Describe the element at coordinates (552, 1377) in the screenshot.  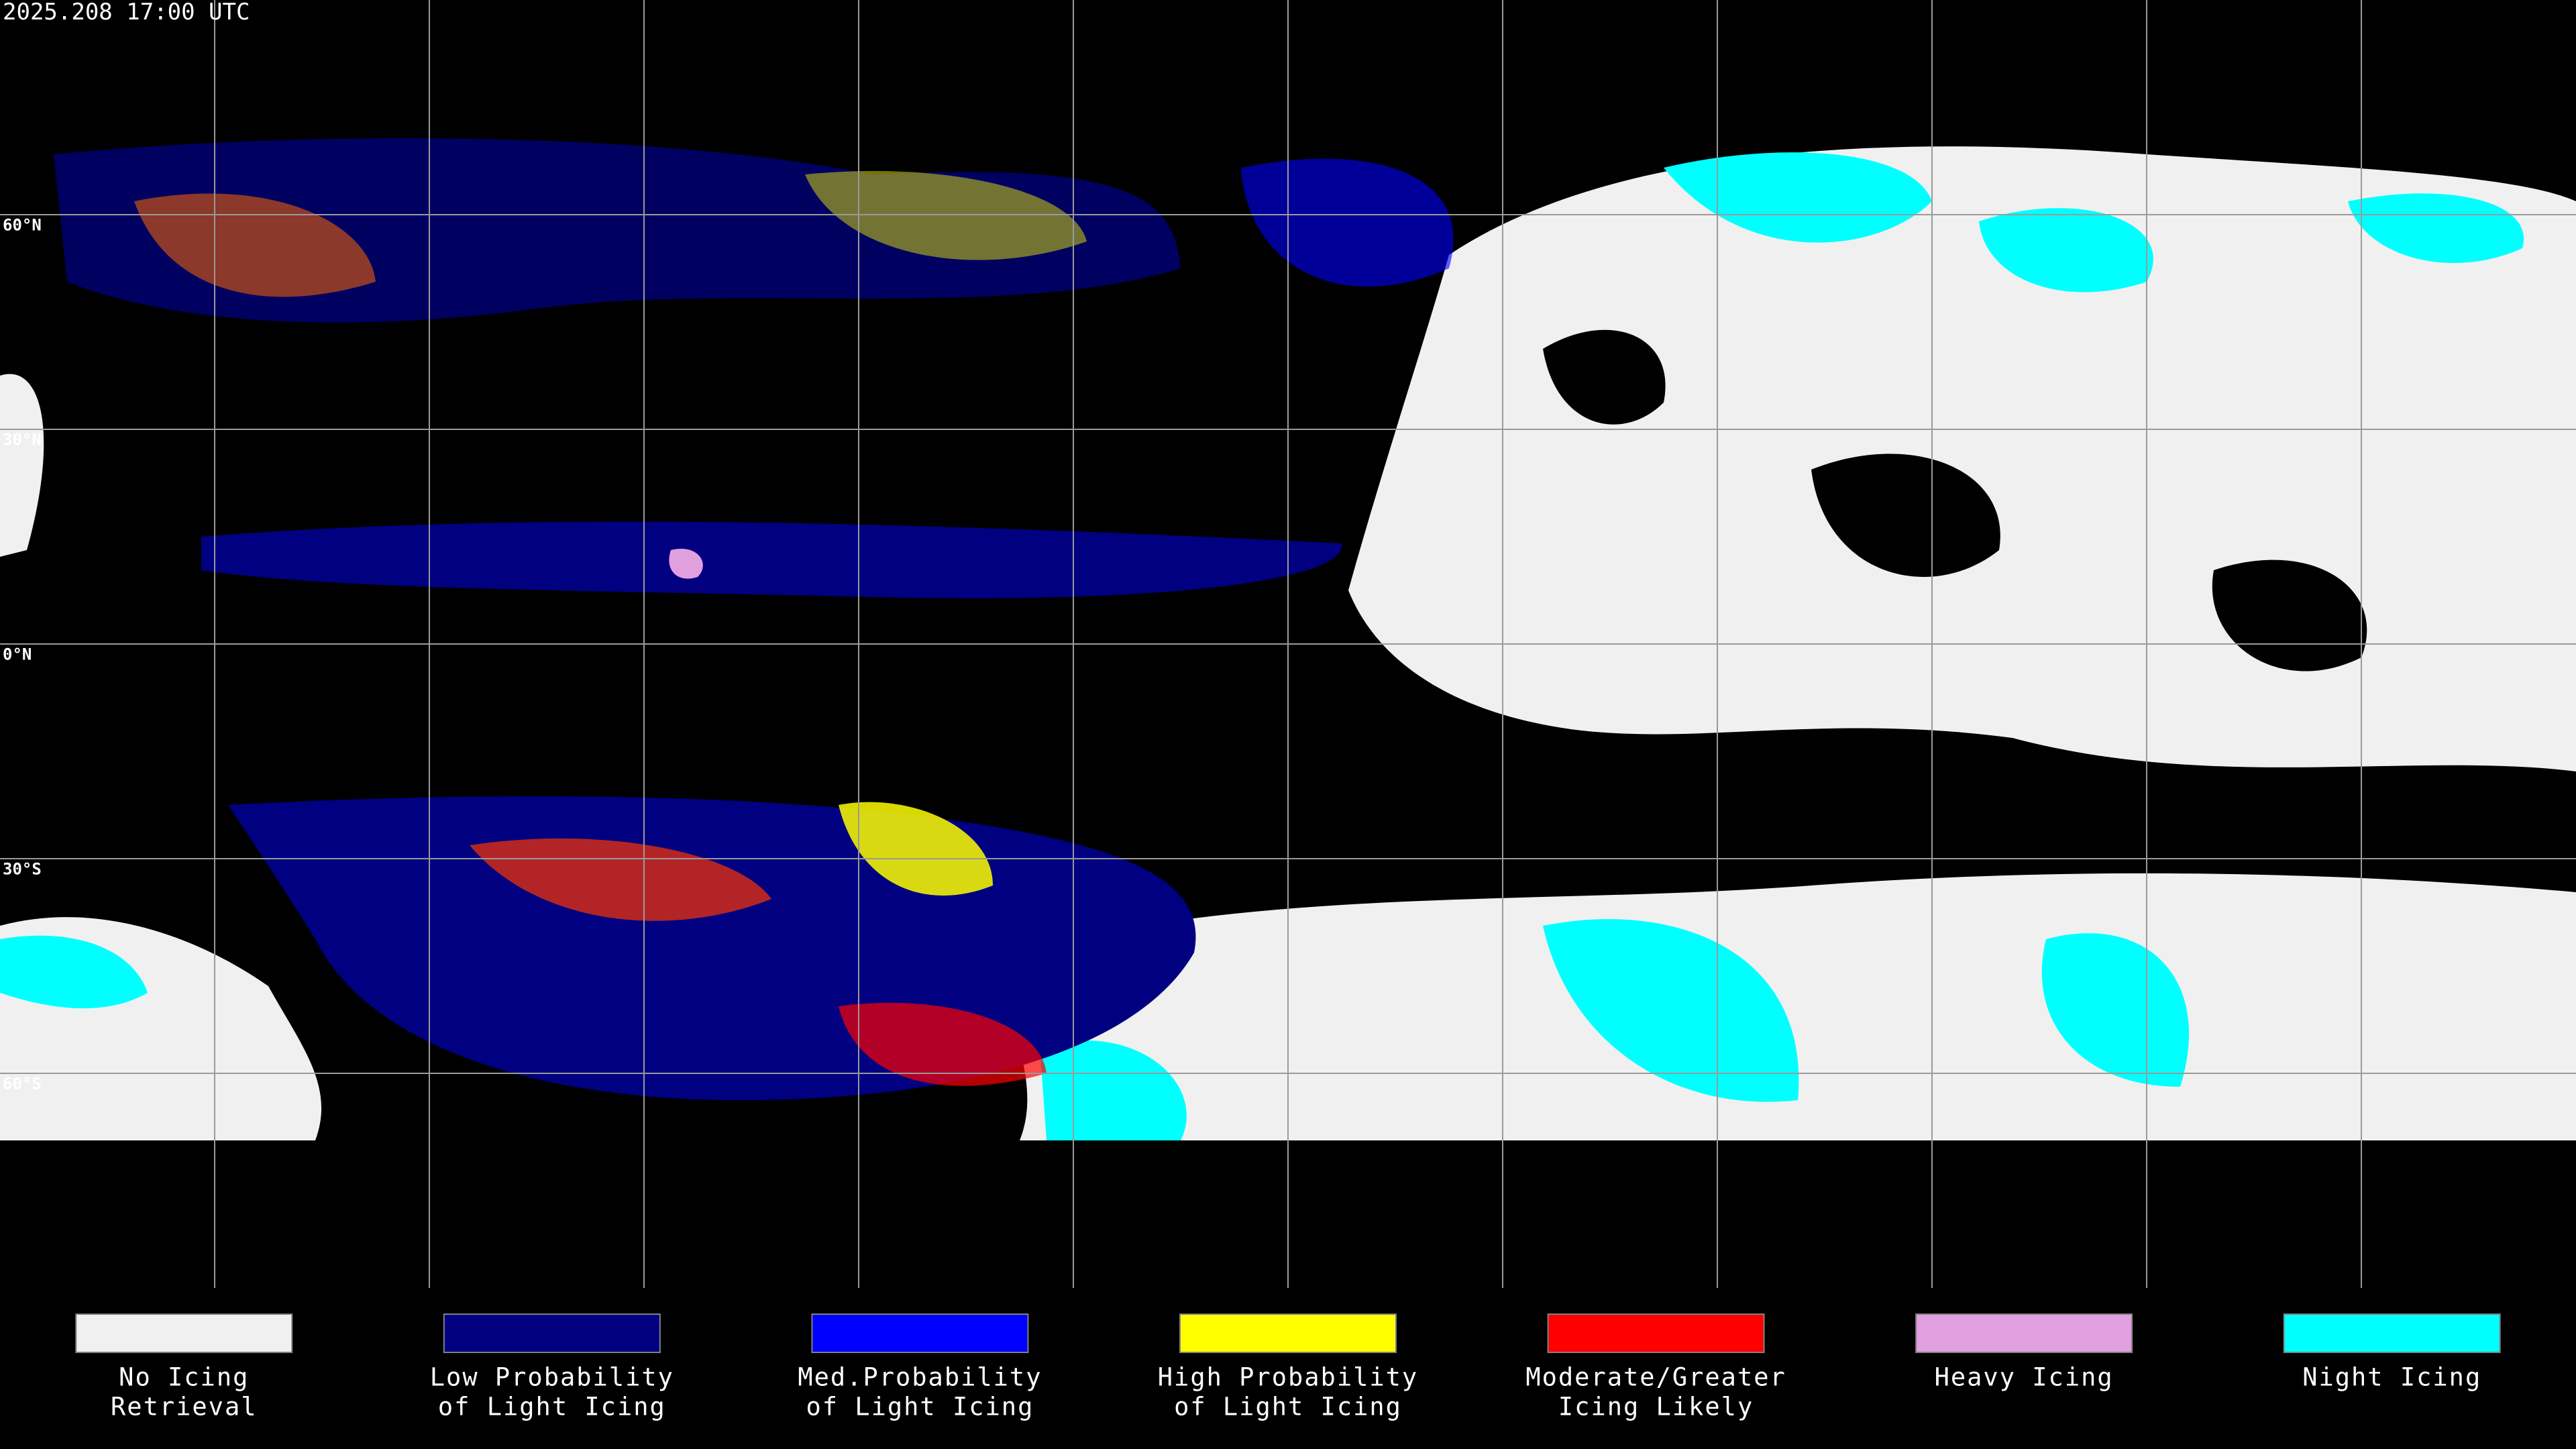
I see `legend-label: Low Probability` at that location.